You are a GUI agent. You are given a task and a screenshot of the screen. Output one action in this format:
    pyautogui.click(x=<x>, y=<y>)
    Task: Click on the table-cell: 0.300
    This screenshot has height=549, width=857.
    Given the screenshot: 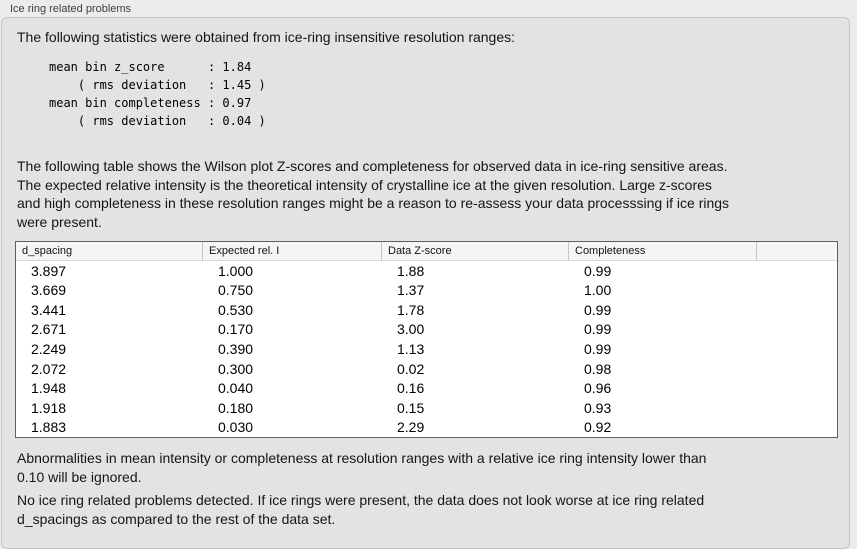 What is the action you would take?
    pyautogui.click(x=236, y=368)
    